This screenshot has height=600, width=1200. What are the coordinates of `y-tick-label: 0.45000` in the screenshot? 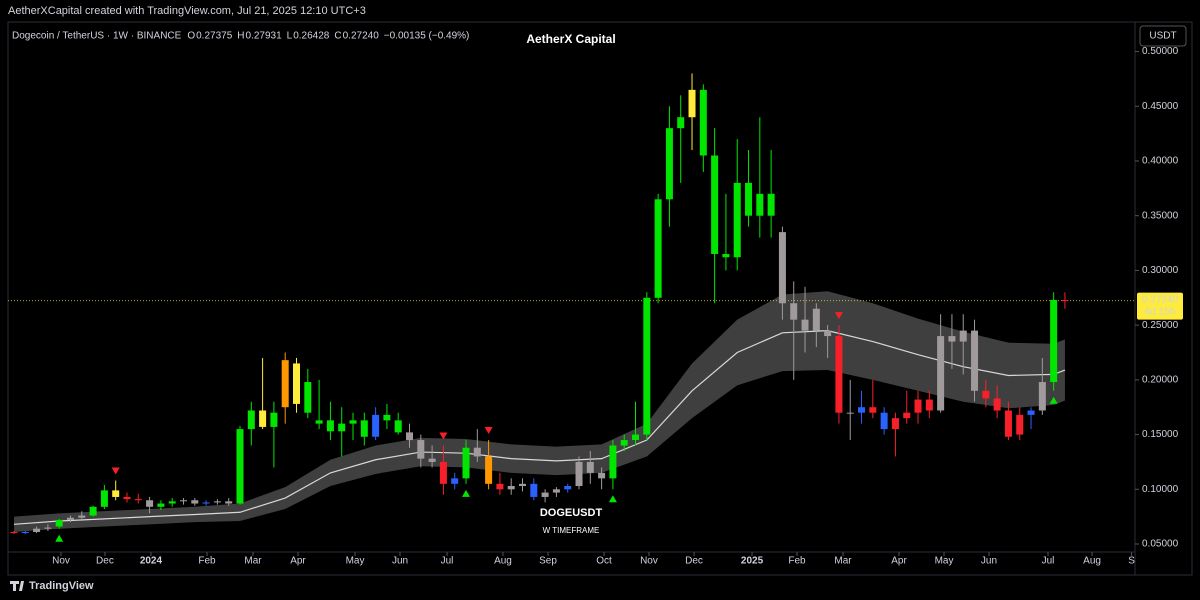 It's located at (1160, 106).